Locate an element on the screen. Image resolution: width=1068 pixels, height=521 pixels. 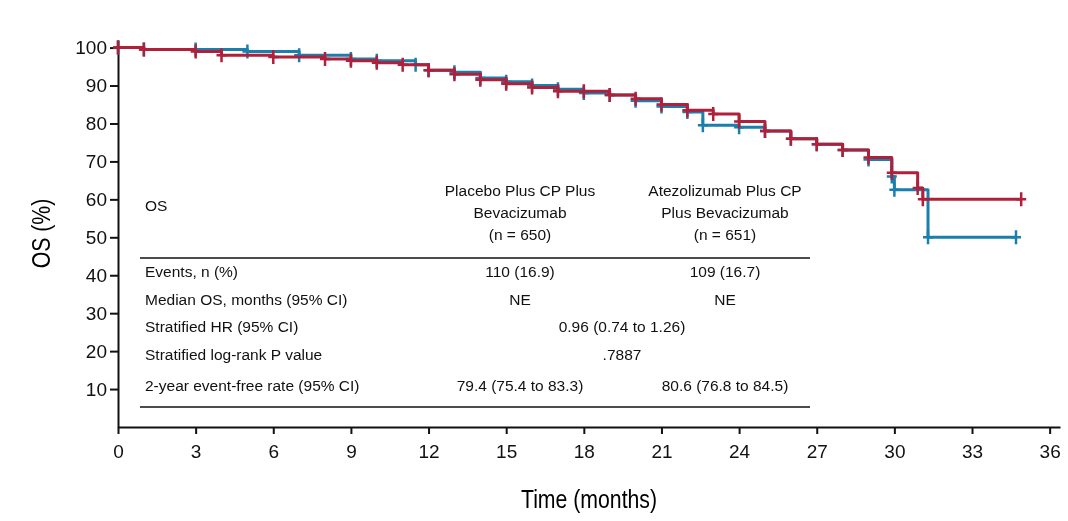
x-tick-label: 12 is located at coordinates (429, 451).